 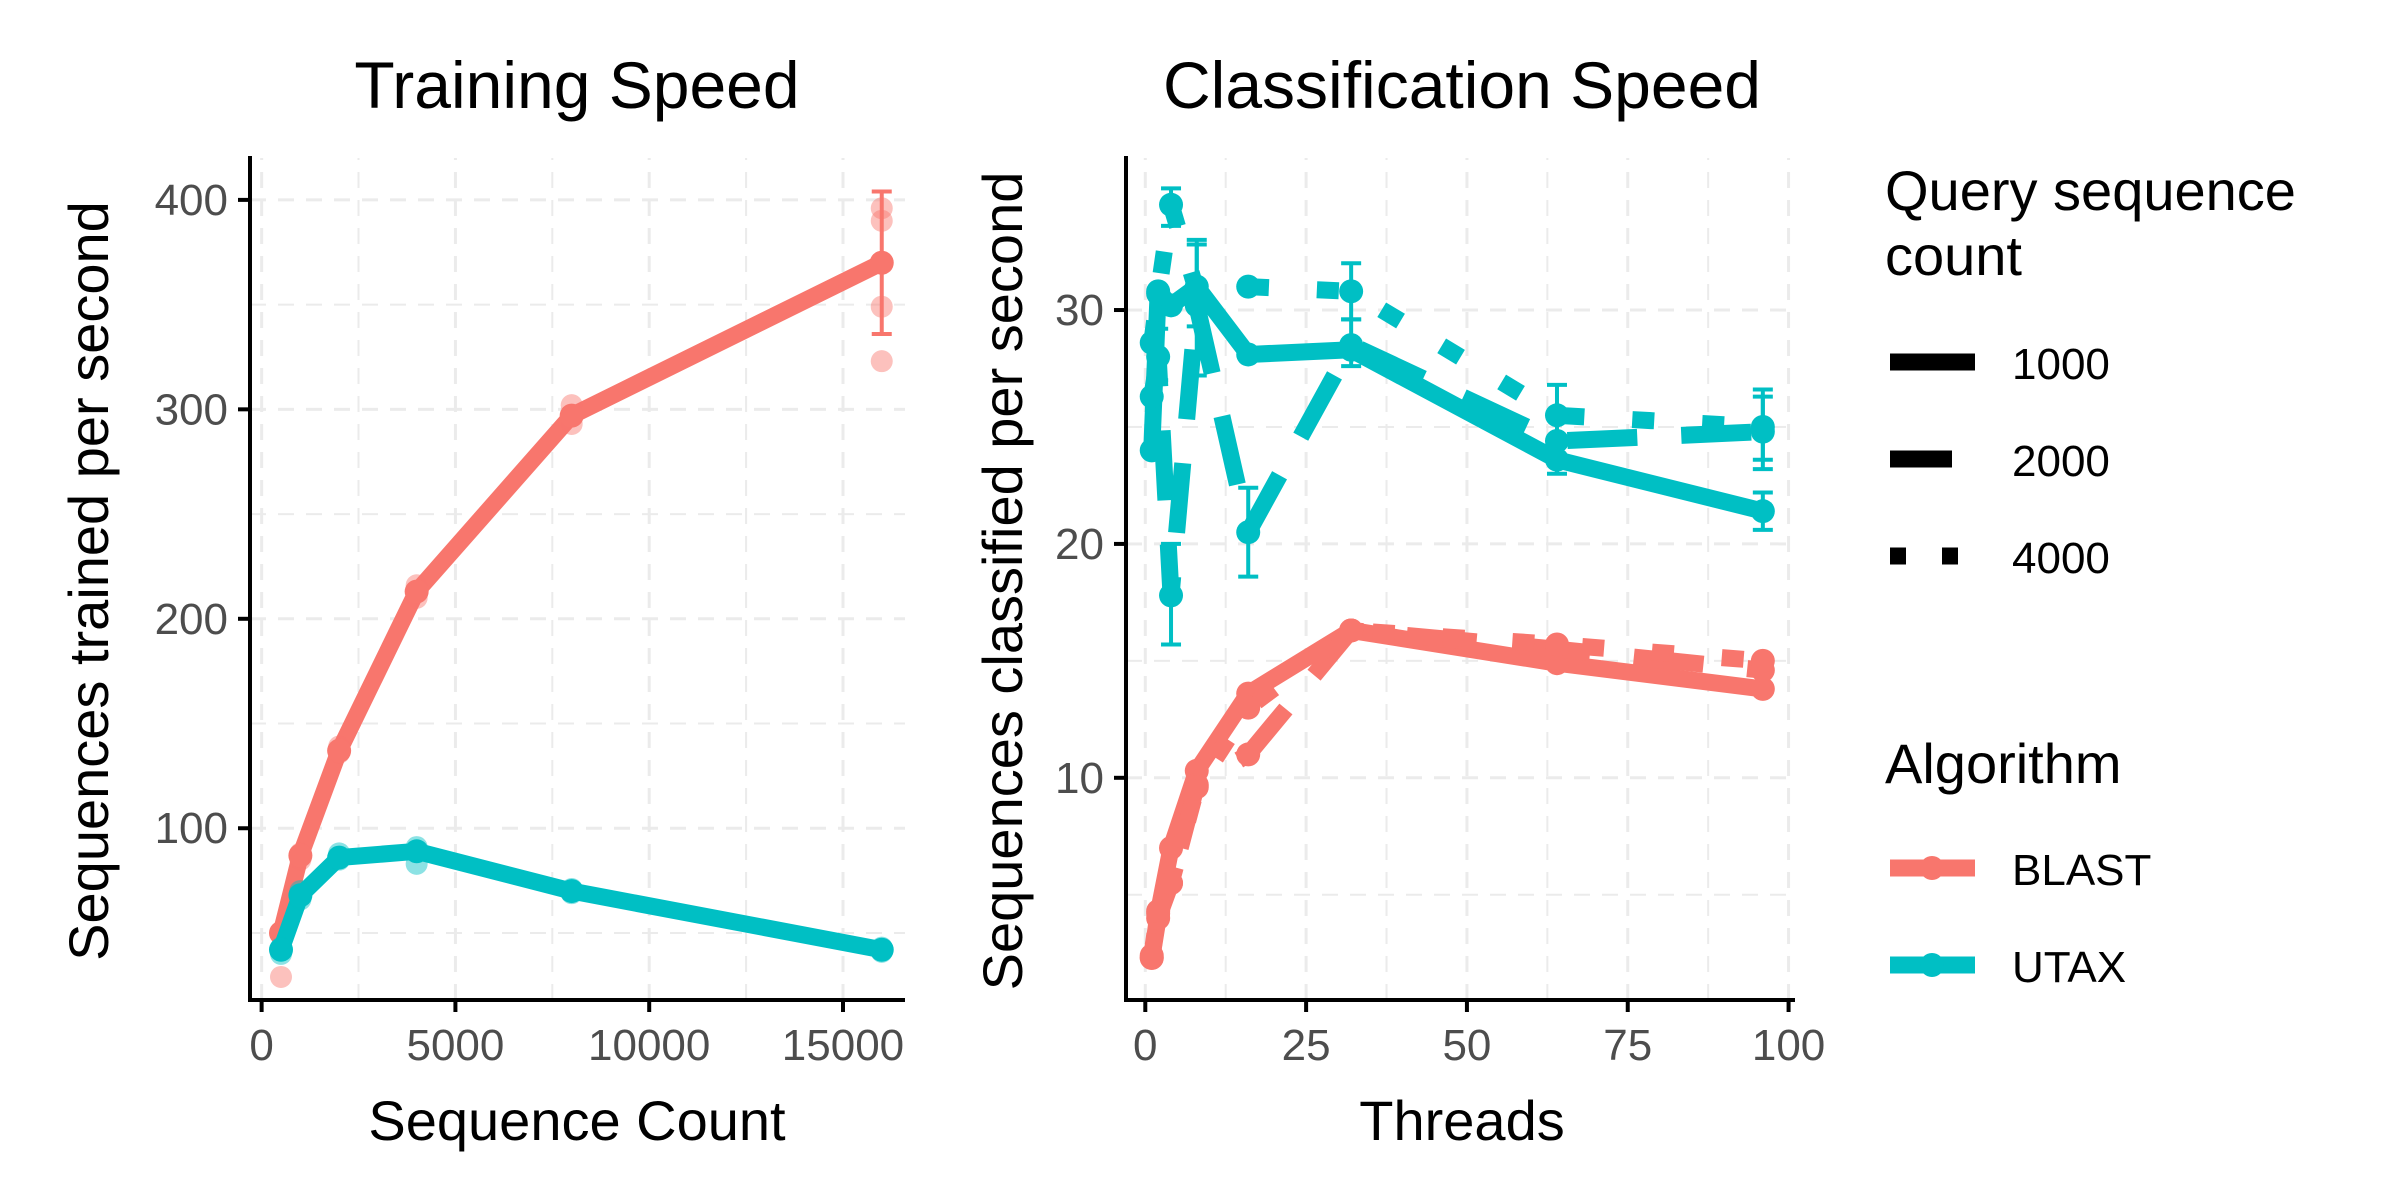 What do you see at coordinates (191, 828) in the screenshot?
I see `training-speed-y-tick-label: 100` at bounding box center [191, 828].